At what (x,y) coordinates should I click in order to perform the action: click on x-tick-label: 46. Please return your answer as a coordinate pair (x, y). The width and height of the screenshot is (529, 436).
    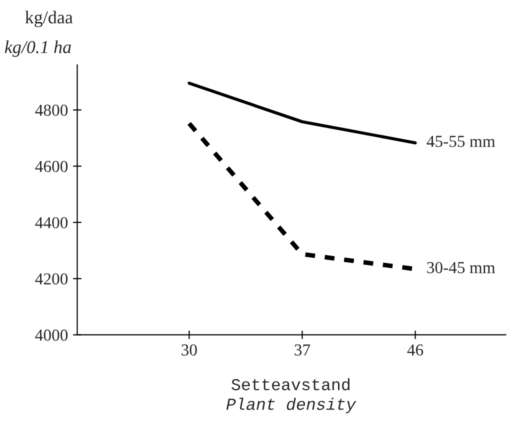
    Looking at the image, I should click on (415, 350).